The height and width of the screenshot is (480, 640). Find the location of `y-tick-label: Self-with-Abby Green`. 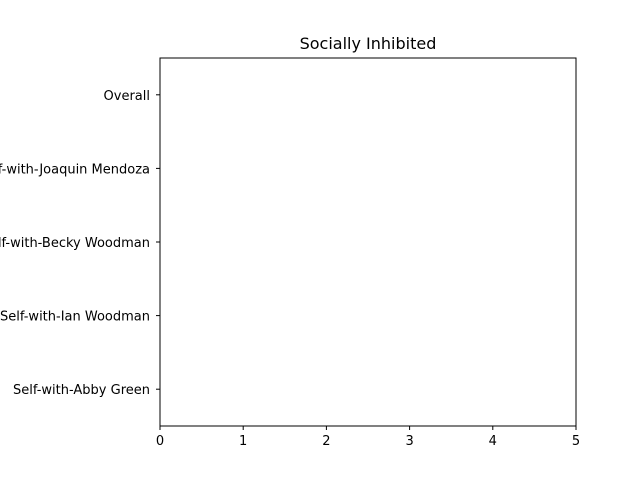

y-tick-label: Self-with-Abby Green is located at coordinates (81, 390).